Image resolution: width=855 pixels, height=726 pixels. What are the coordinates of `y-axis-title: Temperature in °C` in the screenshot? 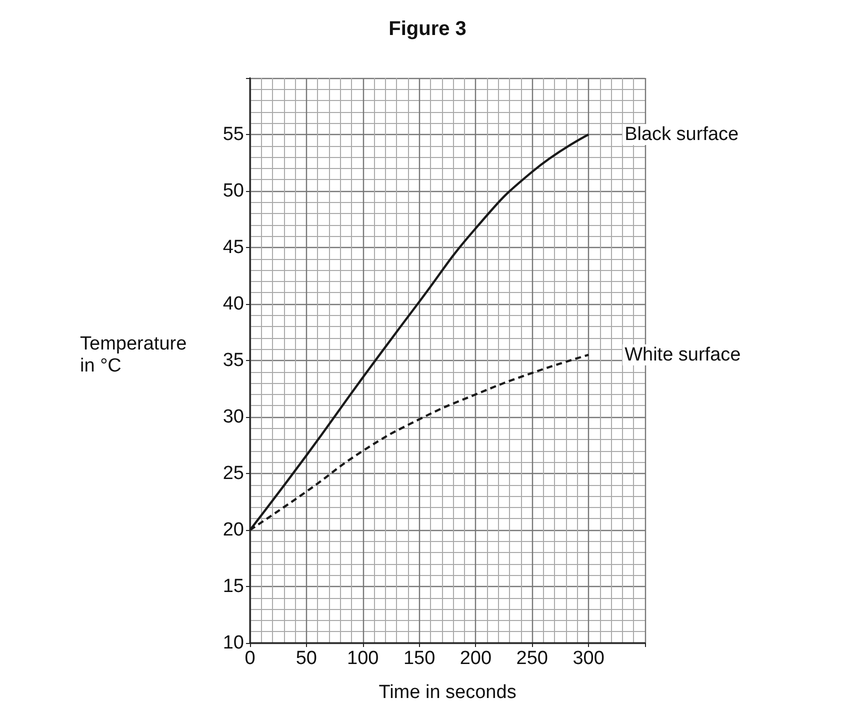 It's located at (133, 355).